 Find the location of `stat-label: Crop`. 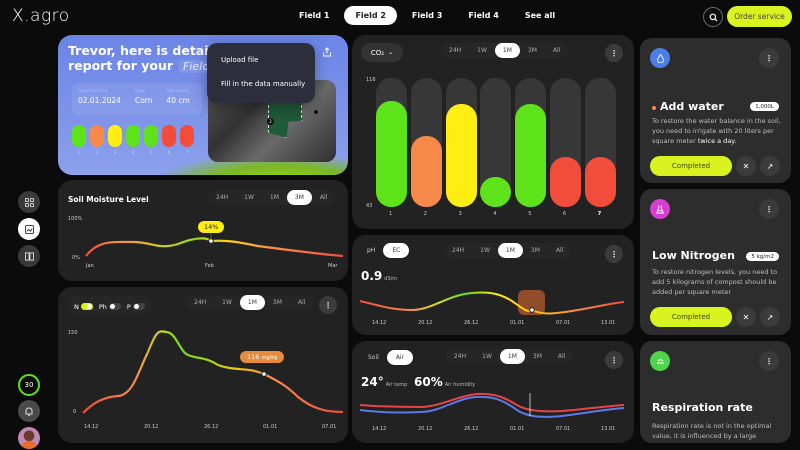

stat-label: Crop is located at coordinates (140, 91).